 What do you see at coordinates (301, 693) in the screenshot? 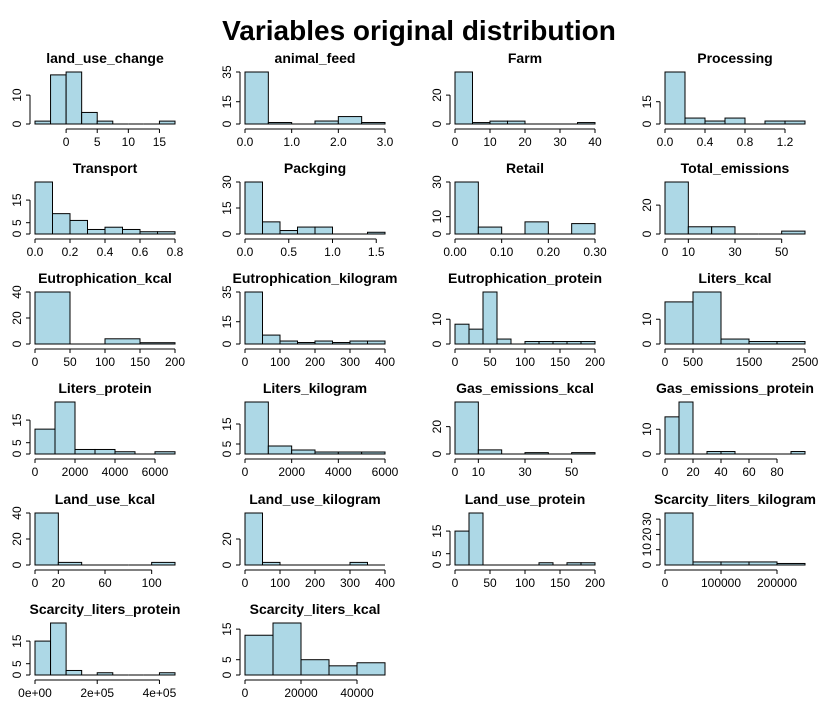
I see `x-tick-label: 20000` at bounding box center [301, 693].